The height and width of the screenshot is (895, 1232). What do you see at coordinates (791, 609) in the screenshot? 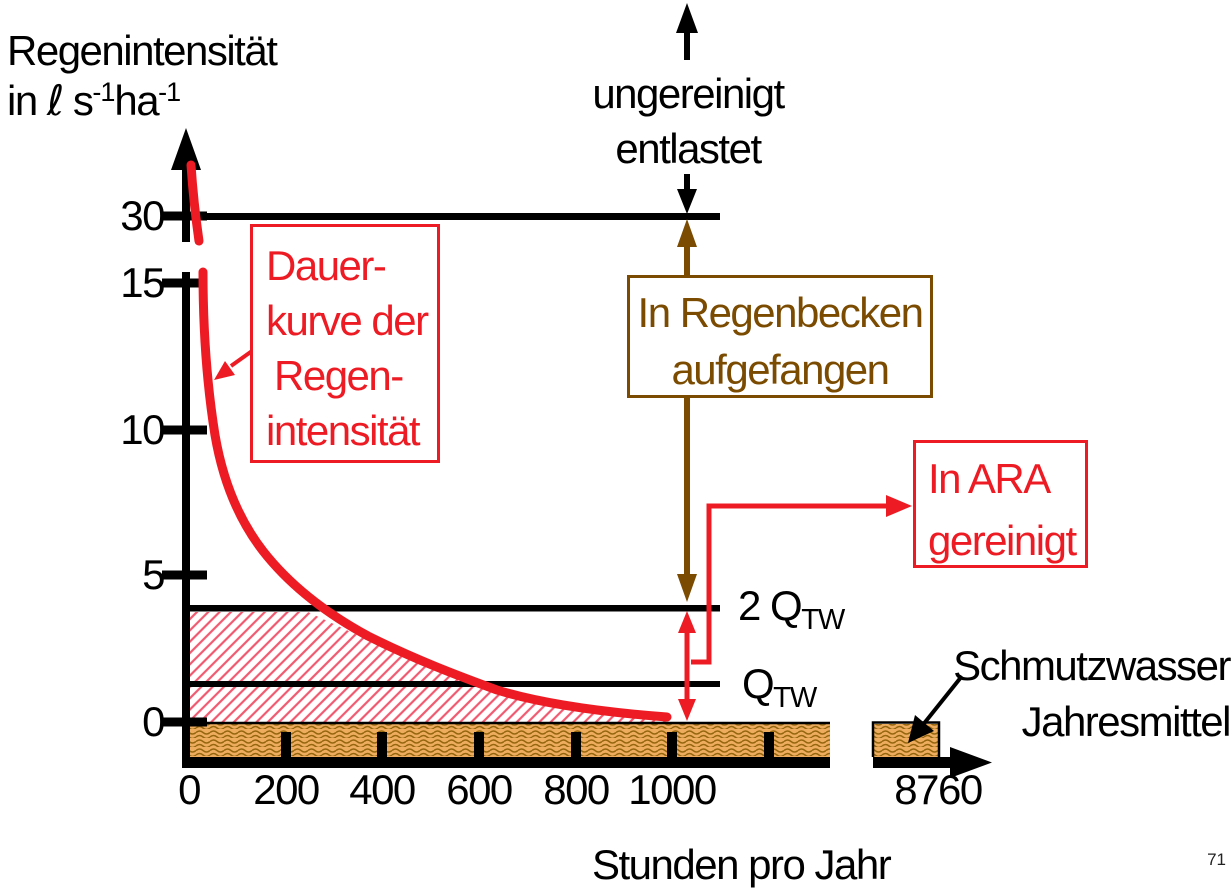
I see `label-2qtw: 2 QTW` at bounding box center [791, 609].